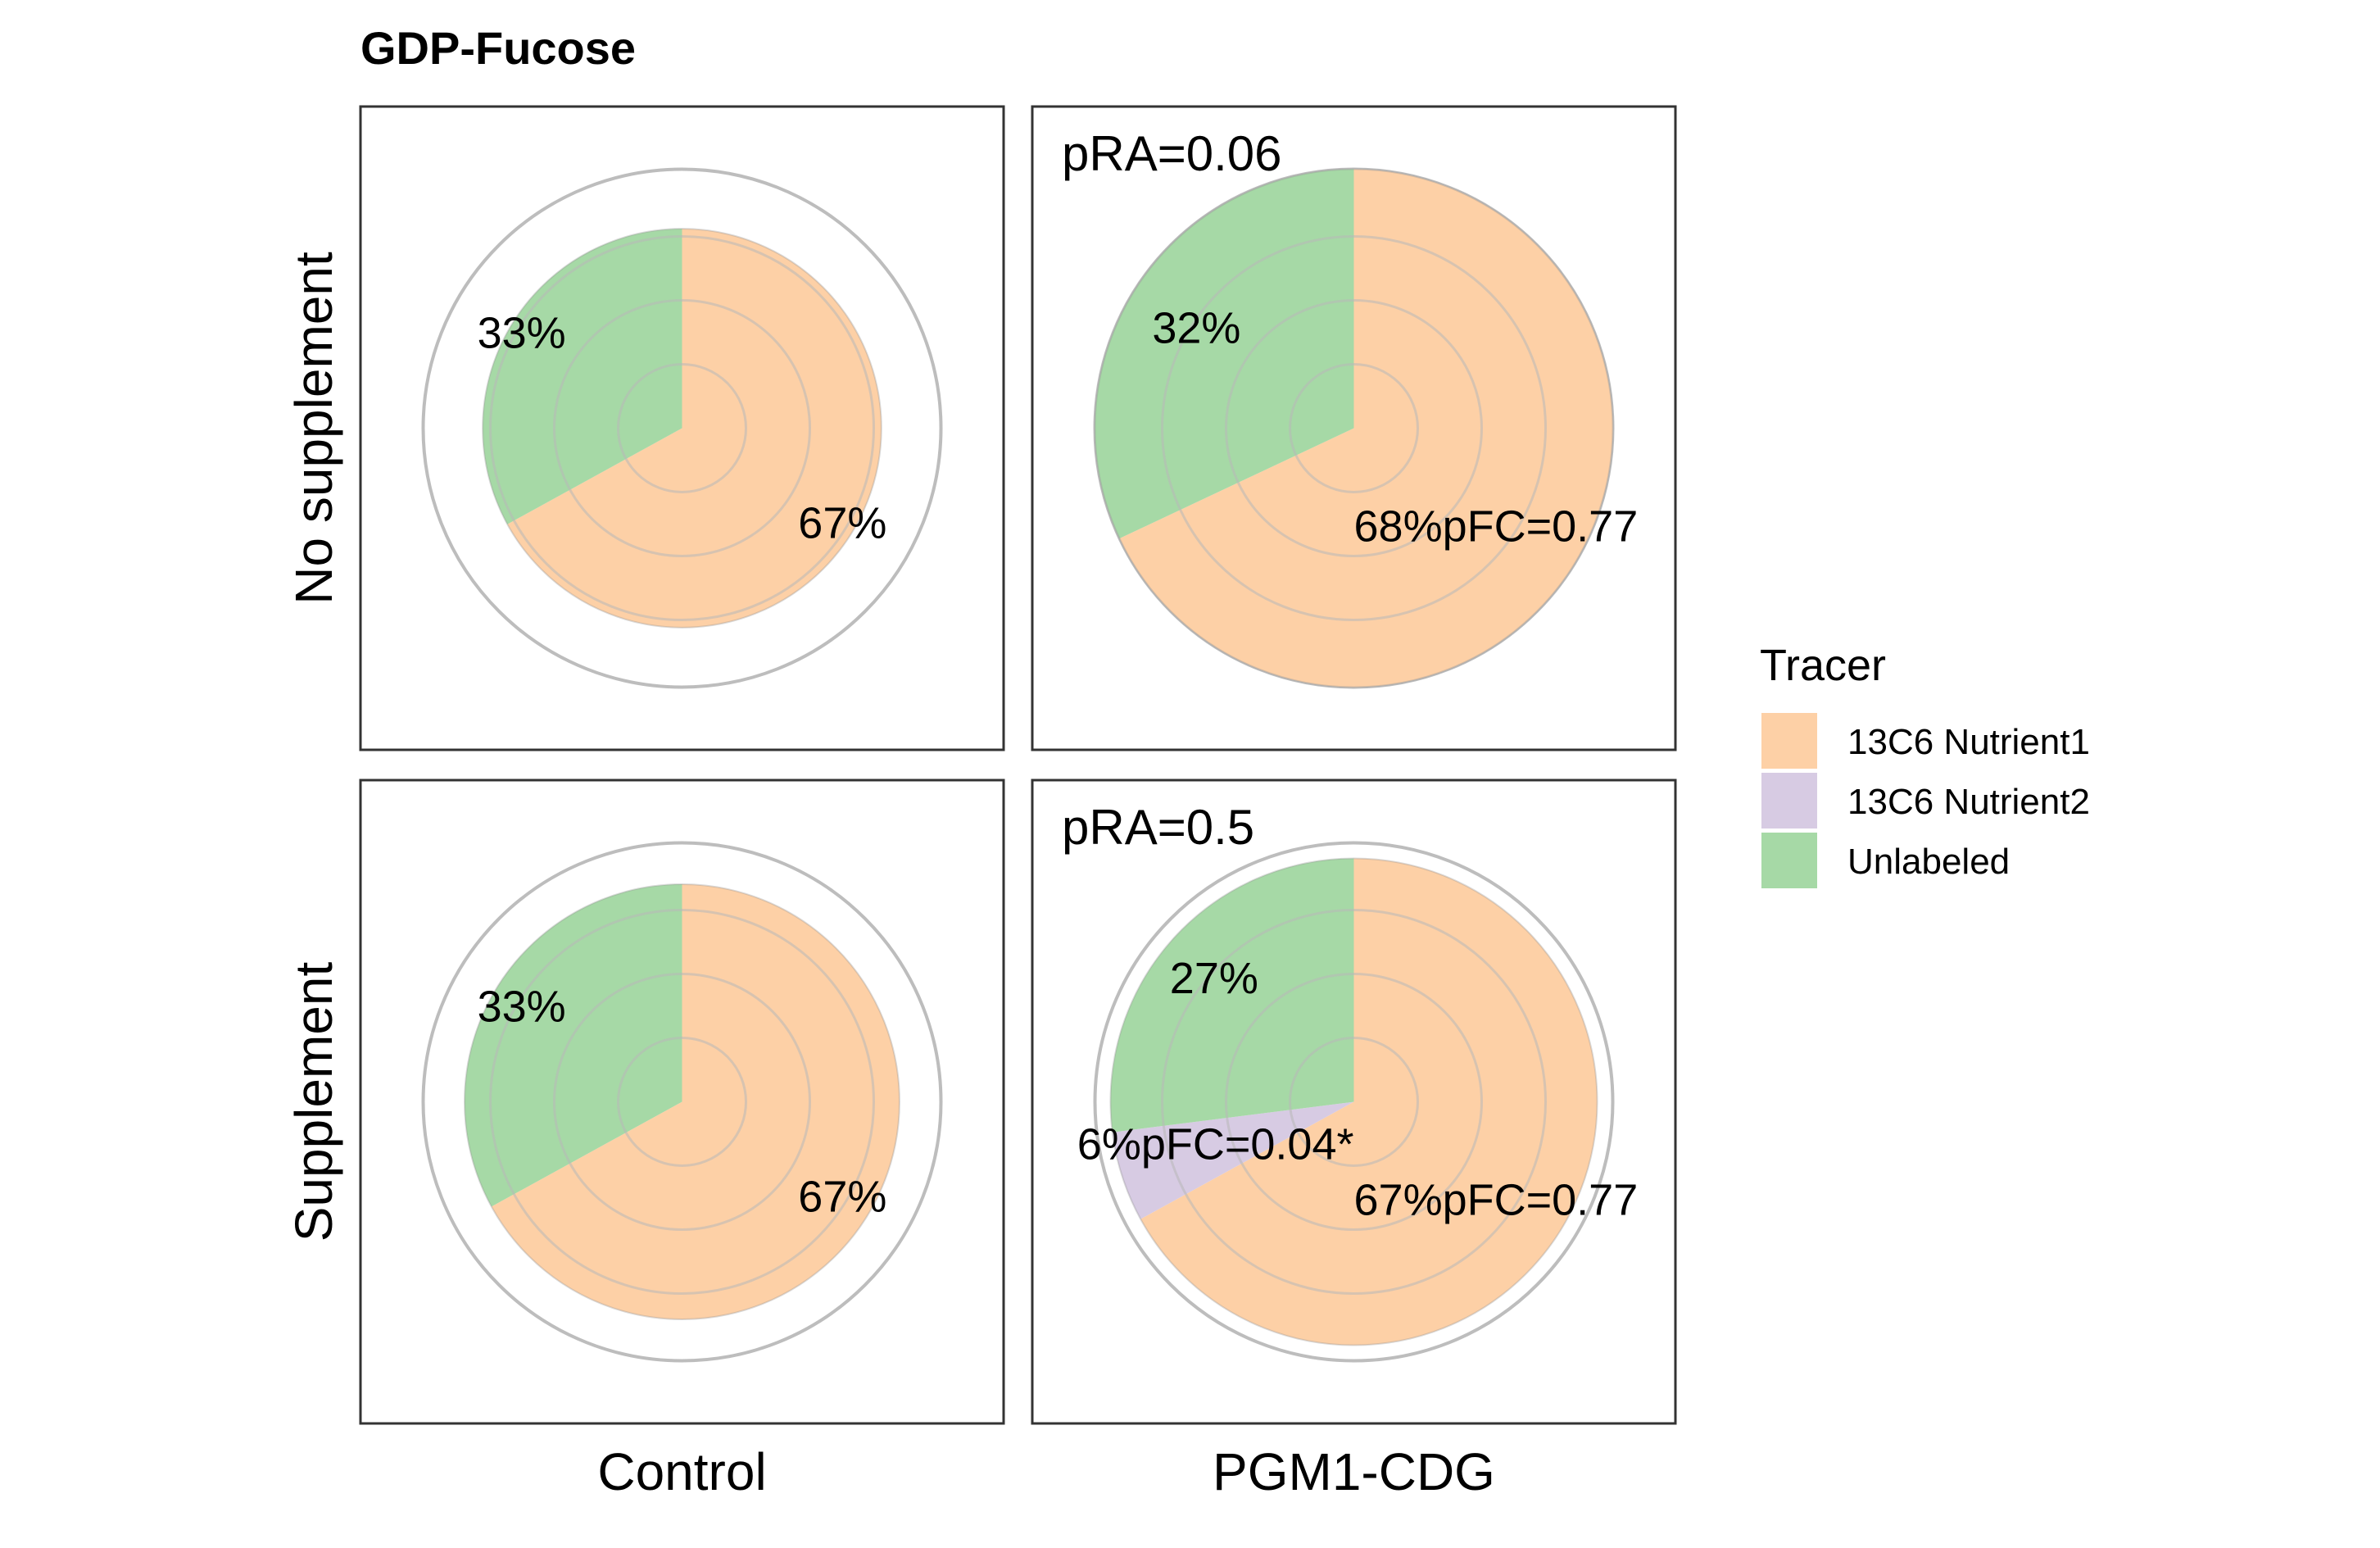 The width and height of the screenshot is (2380, 1548). I want to click on chart-title: GDP-Fucose, so click(498, 48).